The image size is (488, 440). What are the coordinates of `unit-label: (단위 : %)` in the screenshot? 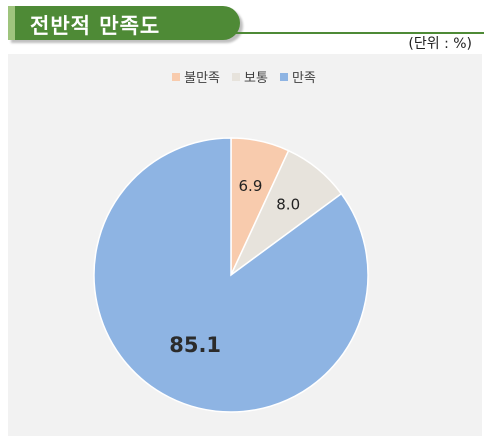 It's located at (440, 44).